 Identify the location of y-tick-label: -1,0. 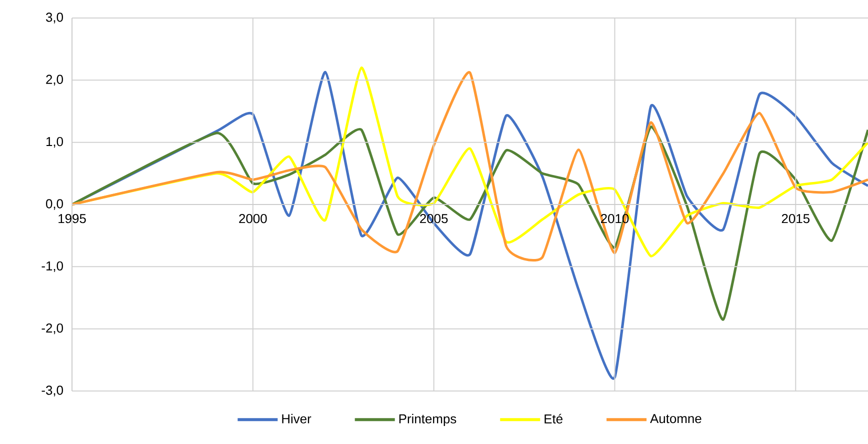
(52, 266).